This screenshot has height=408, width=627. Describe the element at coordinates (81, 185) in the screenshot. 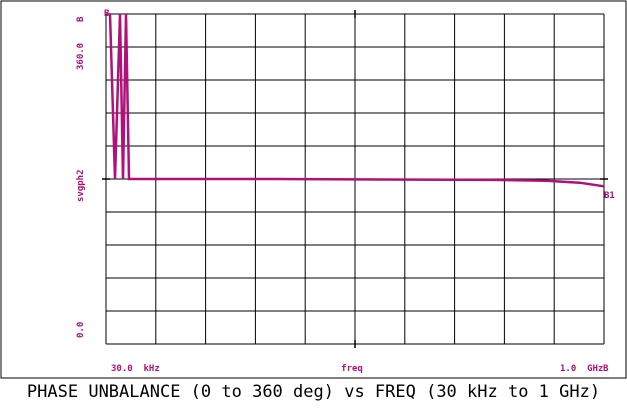

I see `y-axis-label: svgph2` at that location.